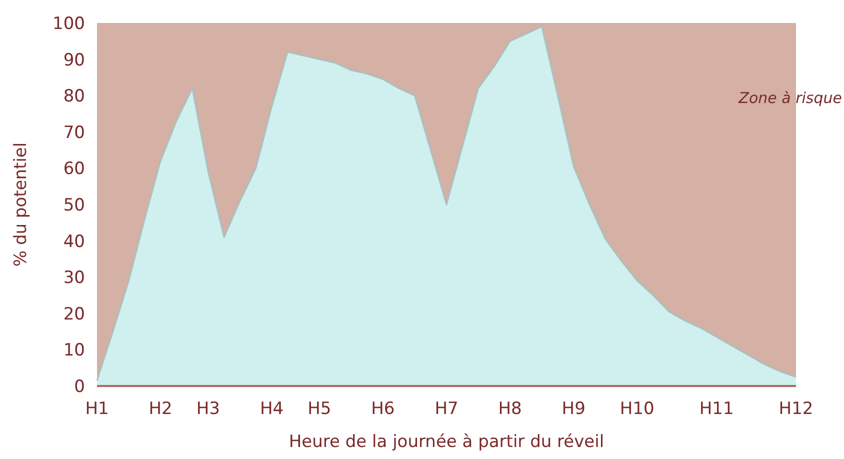 The image size is (844, 459). I want to click on x-tick-label: H10, so click(637, 409).